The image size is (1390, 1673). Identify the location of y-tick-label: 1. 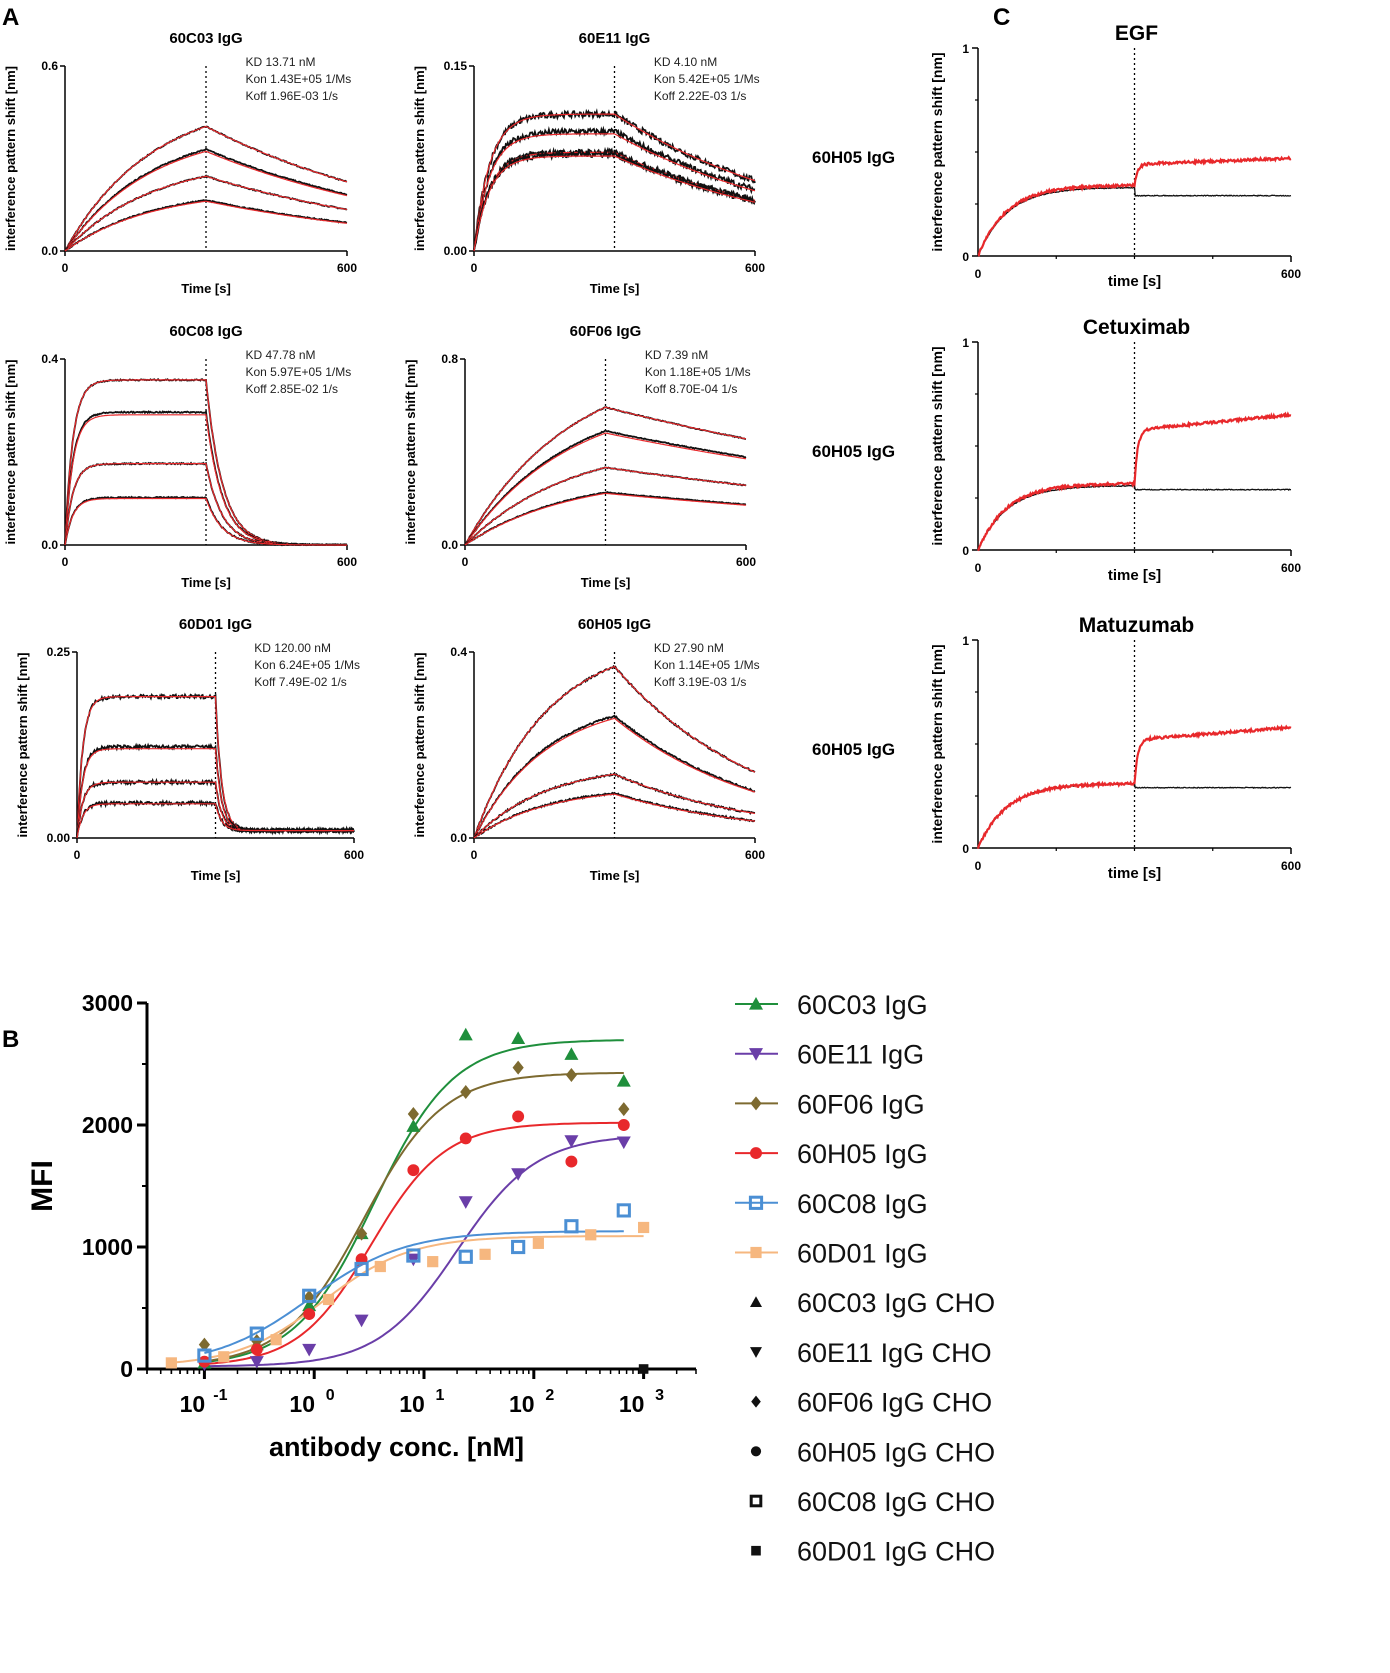
(965, 343).